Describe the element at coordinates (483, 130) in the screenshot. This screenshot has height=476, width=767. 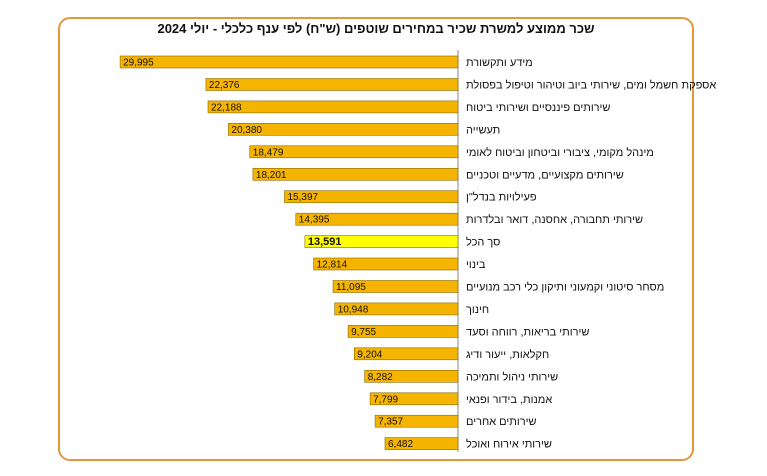
I see `category-label: תעשייה` at that location.